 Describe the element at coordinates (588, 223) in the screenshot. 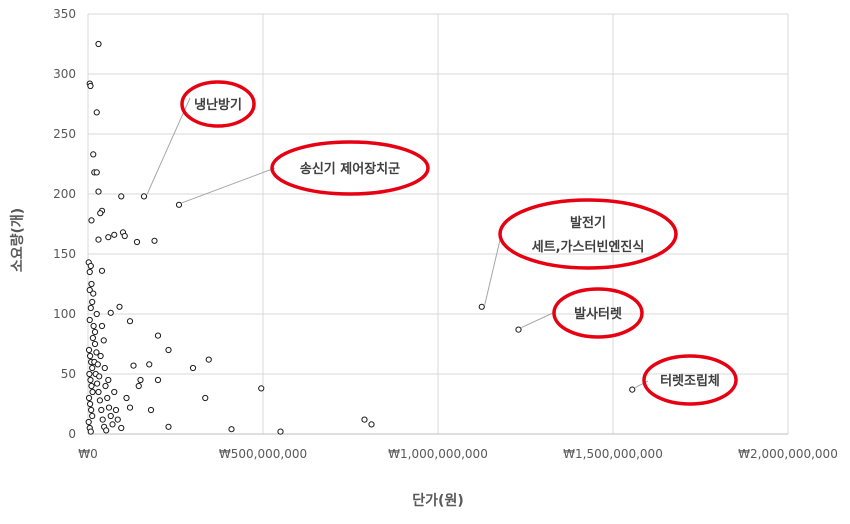

I see `annotation-label: 발전기` at that location.